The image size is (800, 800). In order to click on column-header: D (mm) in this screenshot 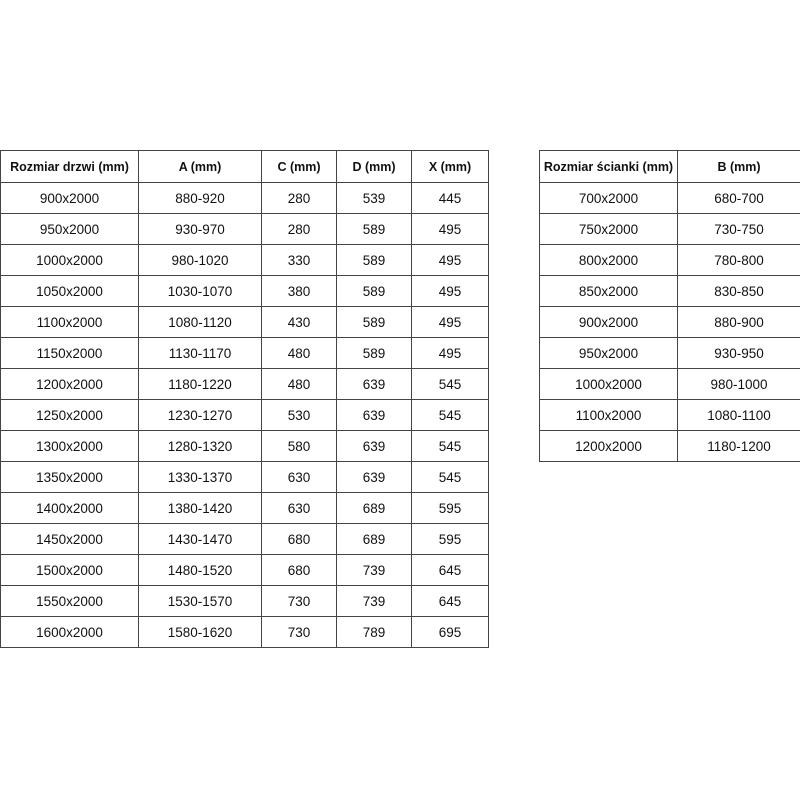, I will do `click(374, 166)`.